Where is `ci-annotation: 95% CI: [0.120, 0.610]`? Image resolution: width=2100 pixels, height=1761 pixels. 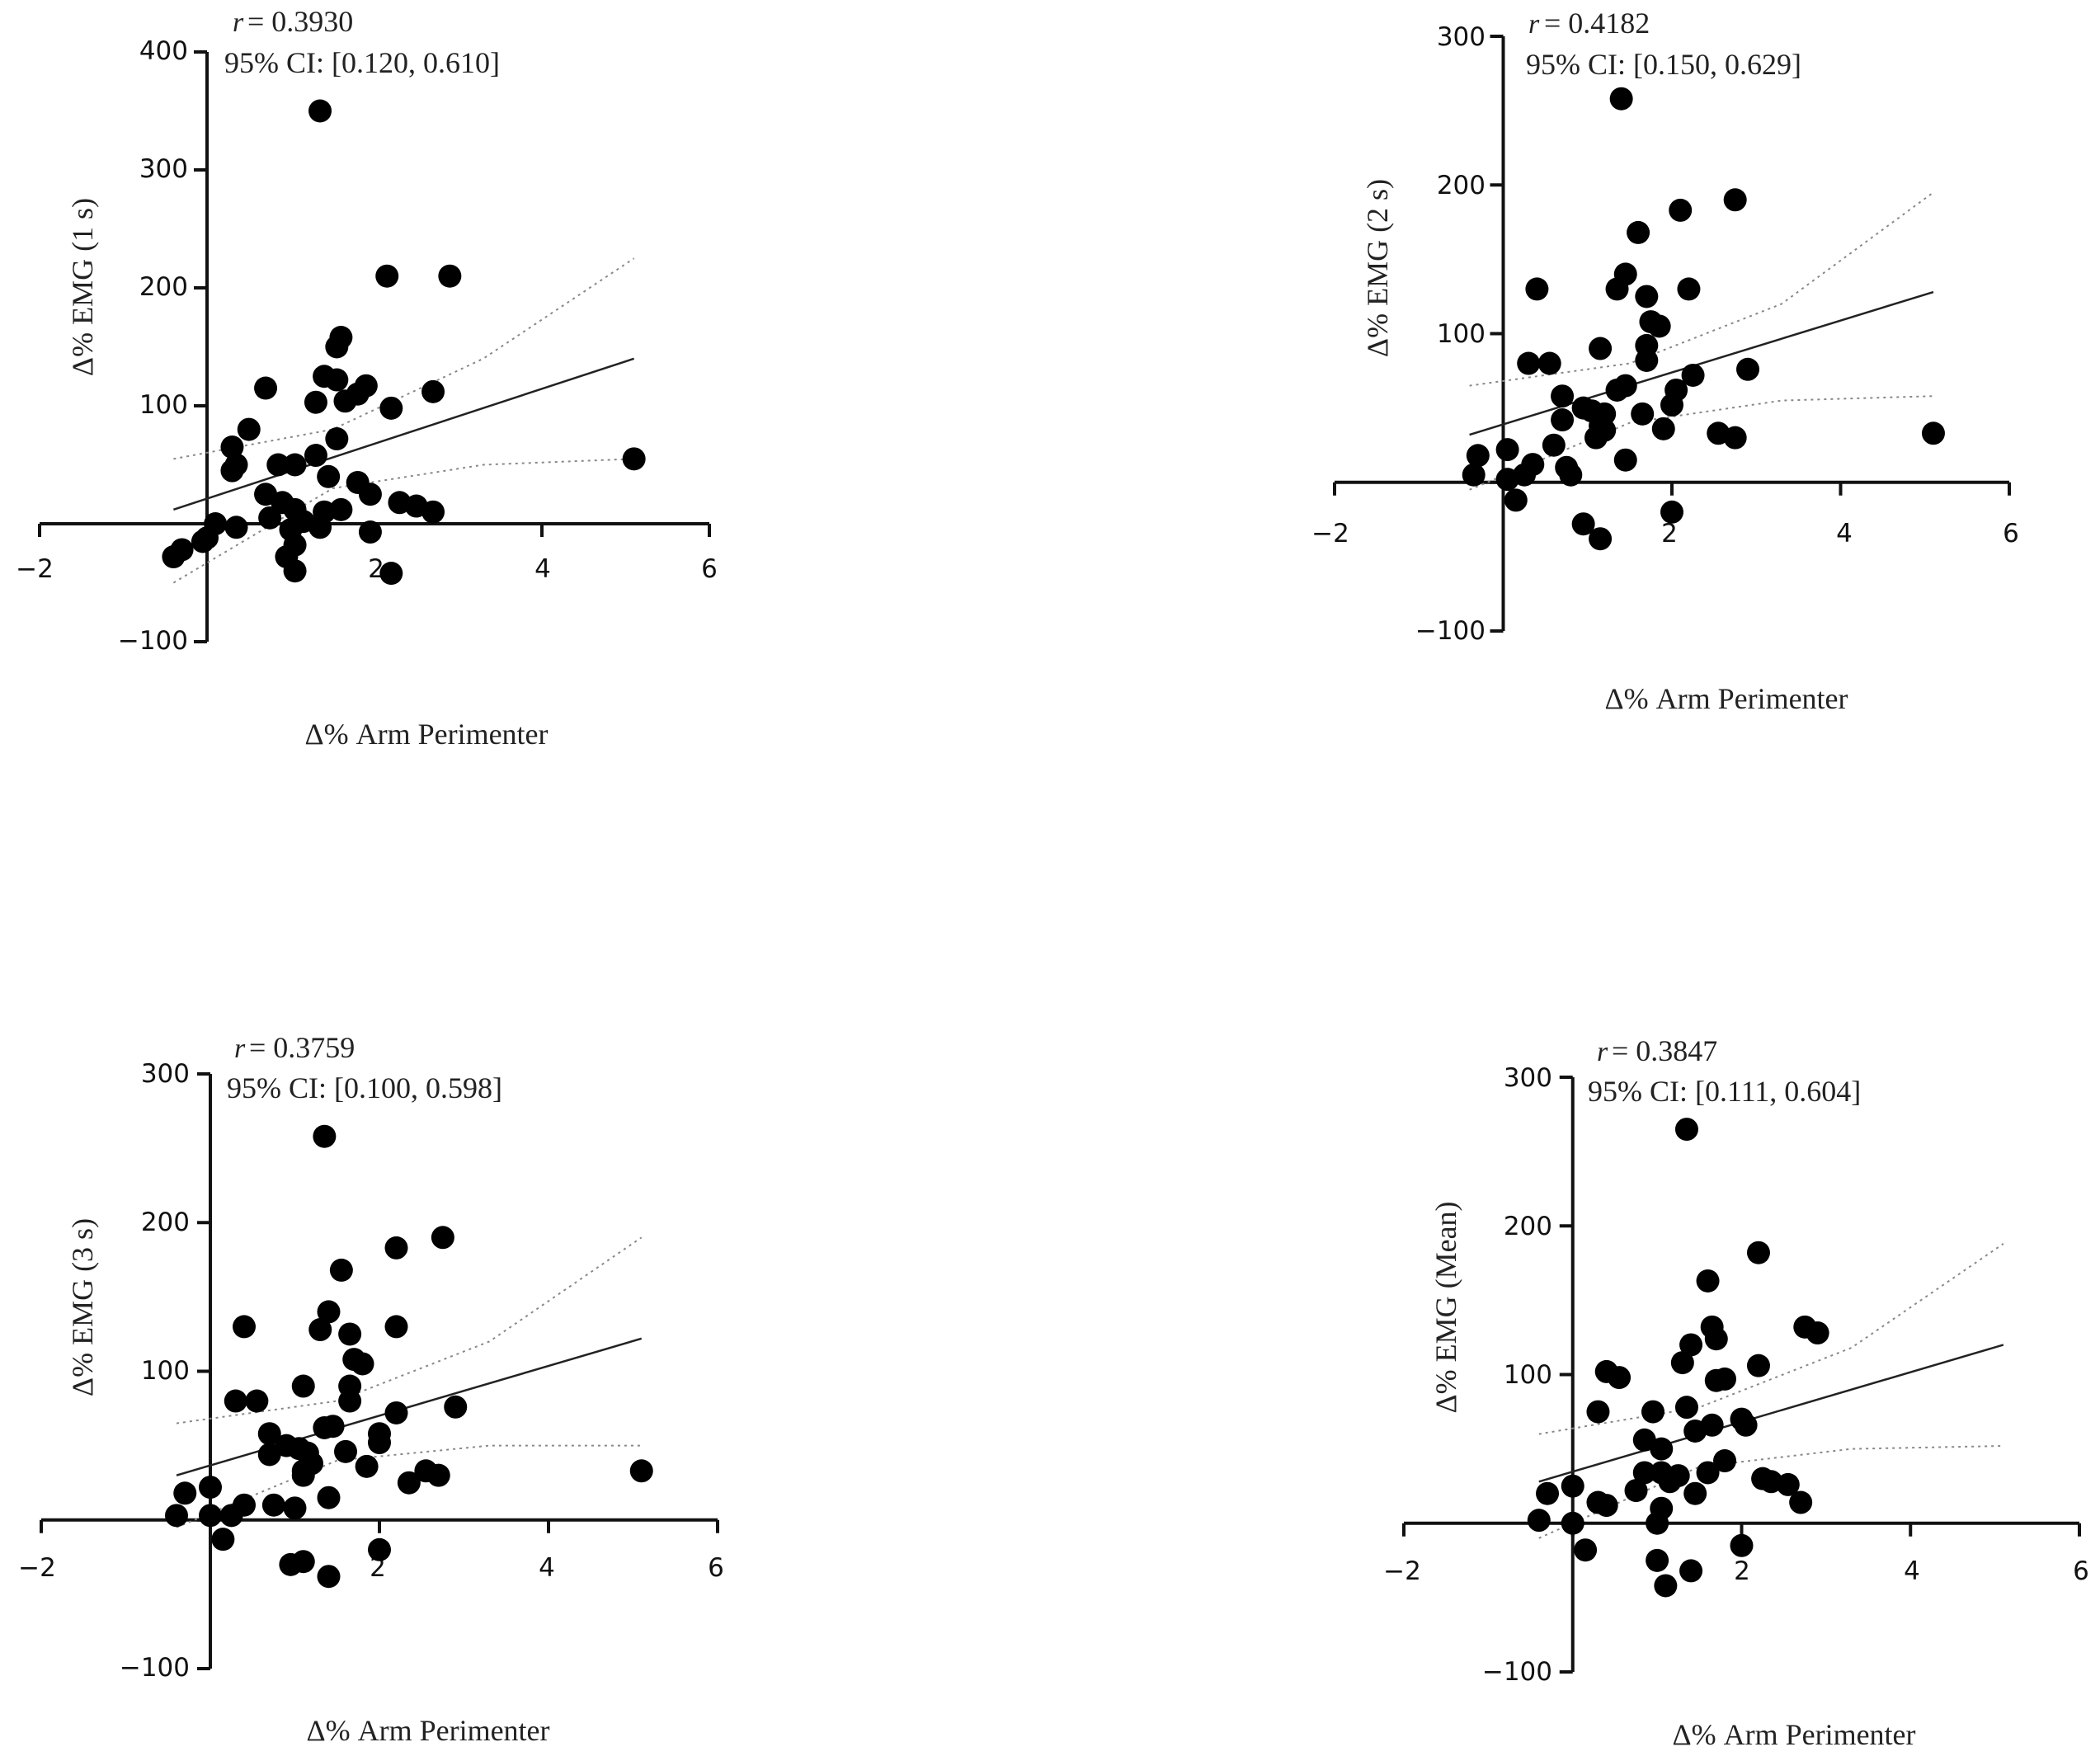 ci-annotation: 95% CI: [0.120, 0.610] is located at coordinates (362, 62).